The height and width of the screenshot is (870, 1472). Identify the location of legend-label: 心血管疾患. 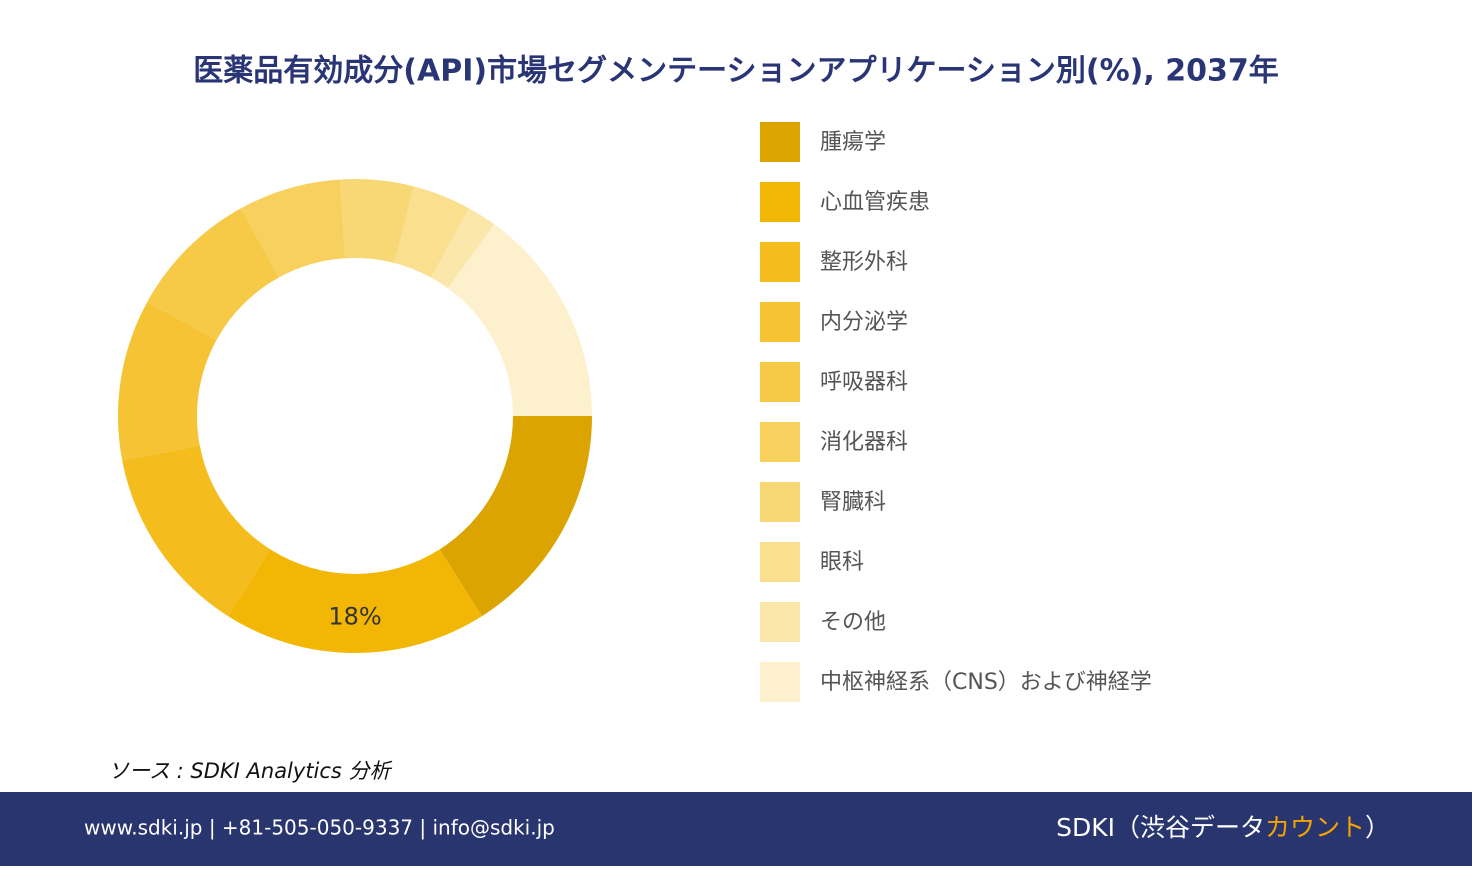
(875, 202).